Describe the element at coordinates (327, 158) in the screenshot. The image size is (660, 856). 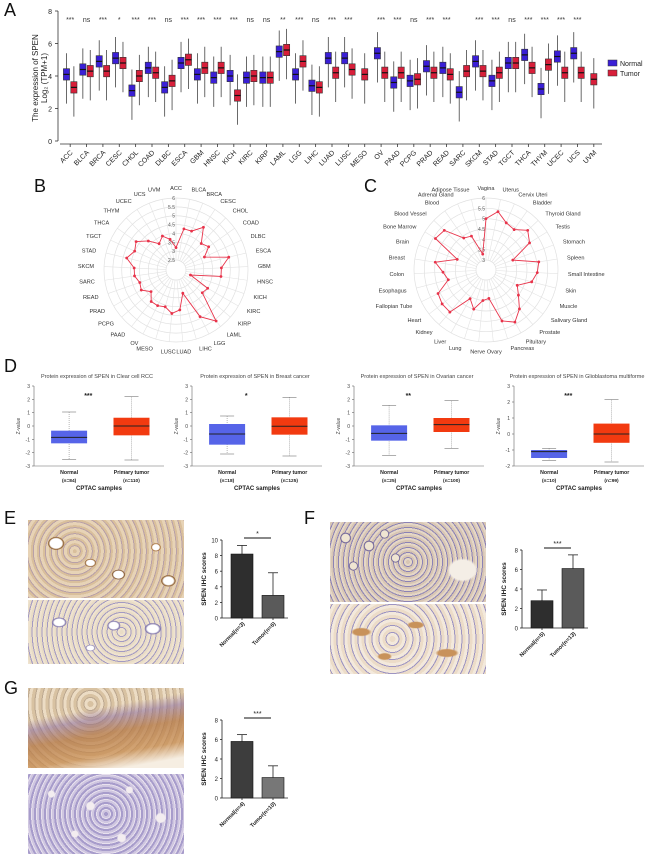
I see `x-tick-label: LUAD` at that location.